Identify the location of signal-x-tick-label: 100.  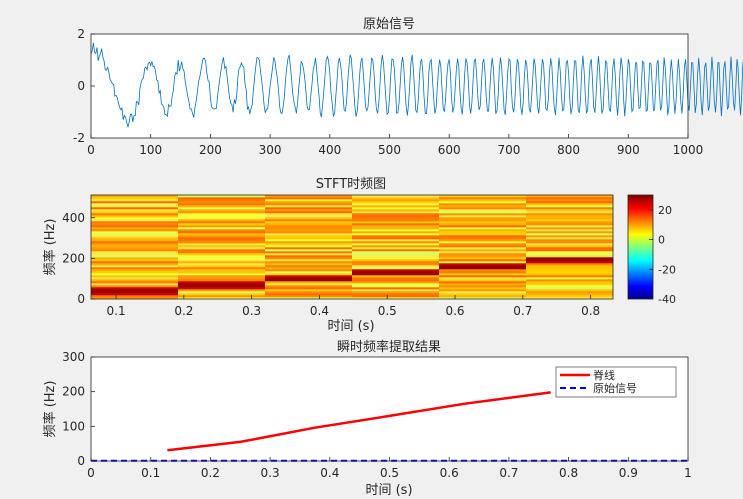
(150, 150).